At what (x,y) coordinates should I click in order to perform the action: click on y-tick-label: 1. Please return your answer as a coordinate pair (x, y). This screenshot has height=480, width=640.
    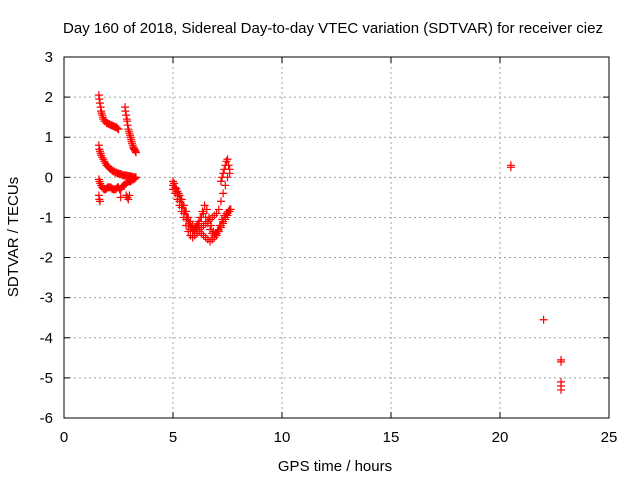
    Looking at the image, I should click on (49, 137).